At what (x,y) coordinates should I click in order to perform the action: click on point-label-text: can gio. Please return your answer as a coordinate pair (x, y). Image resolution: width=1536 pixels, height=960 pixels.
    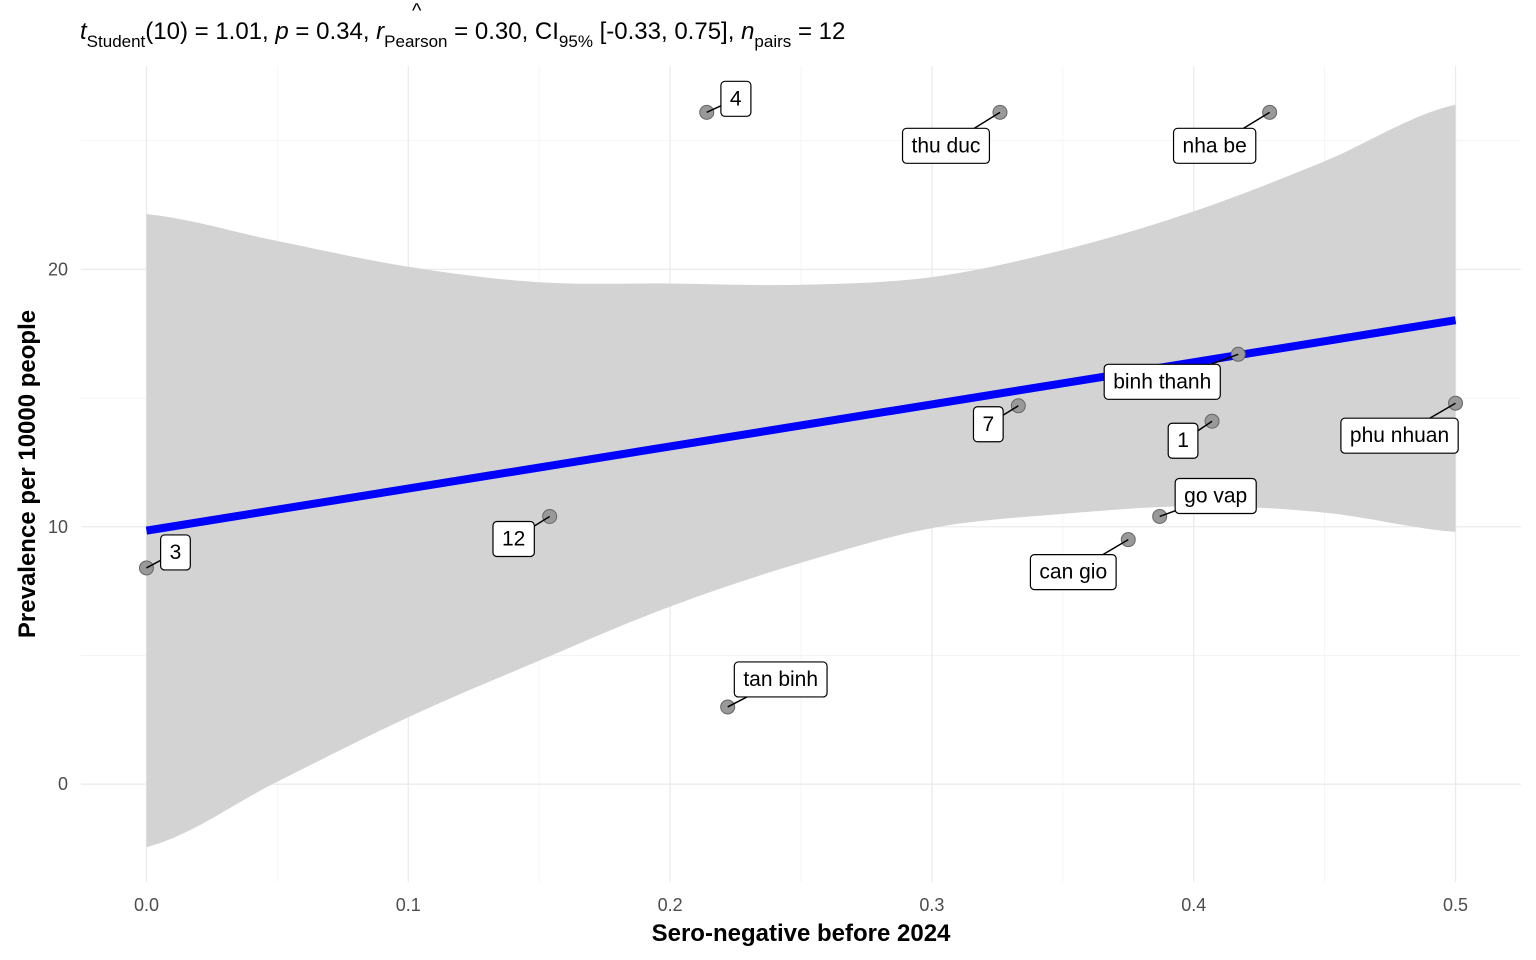
    Looking at the image, I should click on (1073, 572).